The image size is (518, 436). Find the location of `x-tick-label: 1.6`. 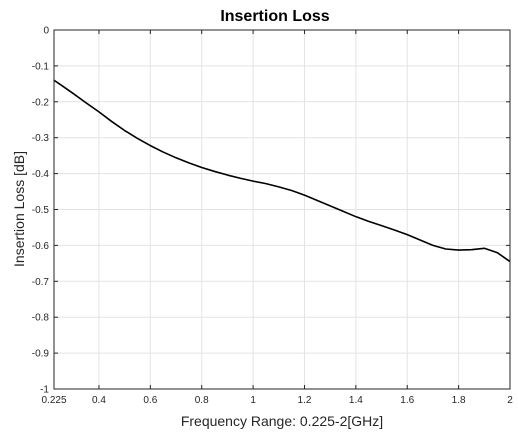

x-tick-label: 1.6 is located at coordinates (407, 400).